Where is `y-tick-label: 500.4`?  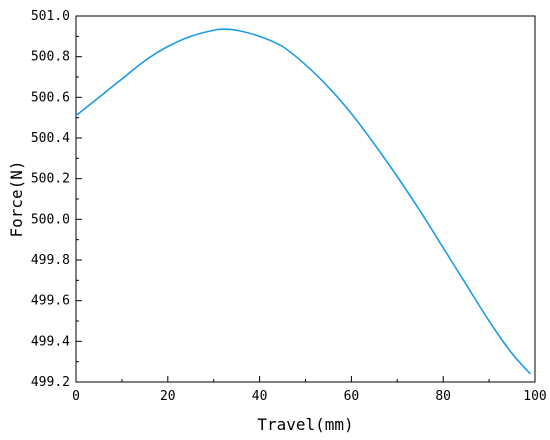
y-tick-label: 500.4 is located at coordinates (50, 138).